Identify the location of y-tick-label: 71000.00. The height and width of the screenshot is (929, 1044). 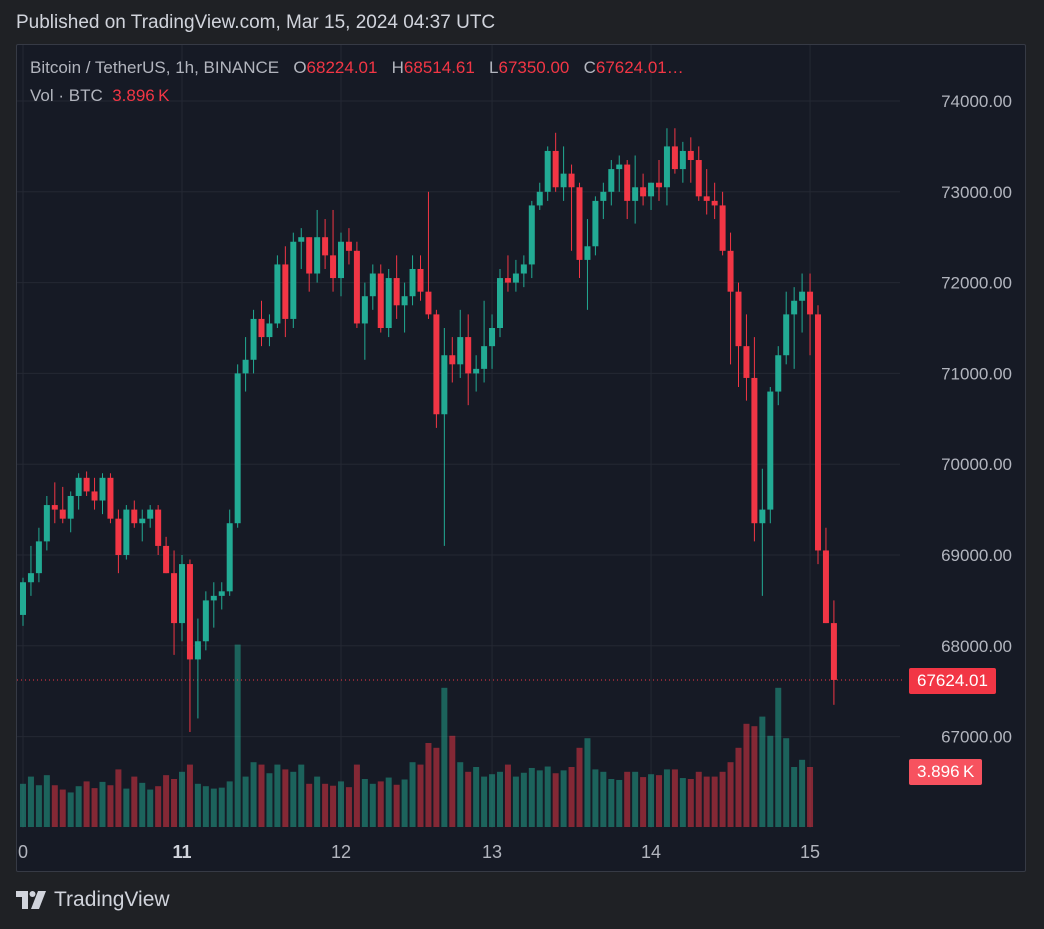
(976, 373).